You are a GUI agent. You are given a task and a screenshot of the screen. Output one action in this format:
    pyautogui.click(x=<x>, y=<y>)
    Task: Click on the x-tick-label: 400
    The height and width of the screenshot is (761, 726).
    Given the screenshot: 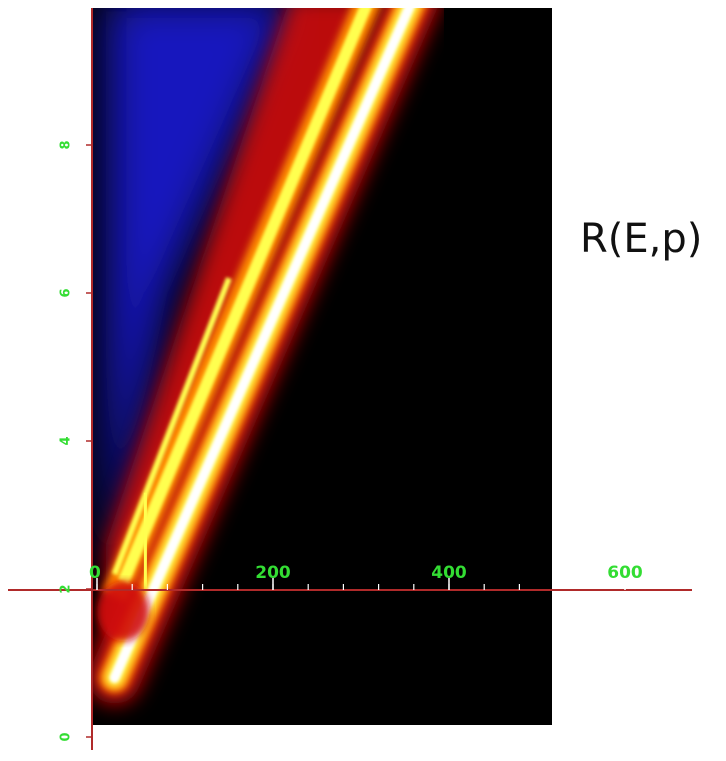 What is the action you would take?
    pyautogui.click(x=449, y=573)
    